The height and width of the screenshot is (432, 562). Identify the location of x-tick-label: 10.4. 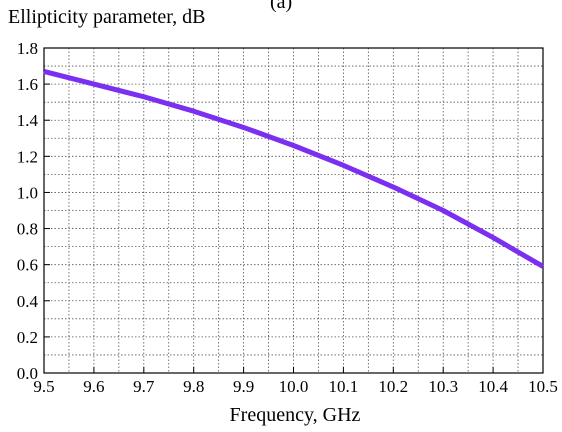
(493, 386).